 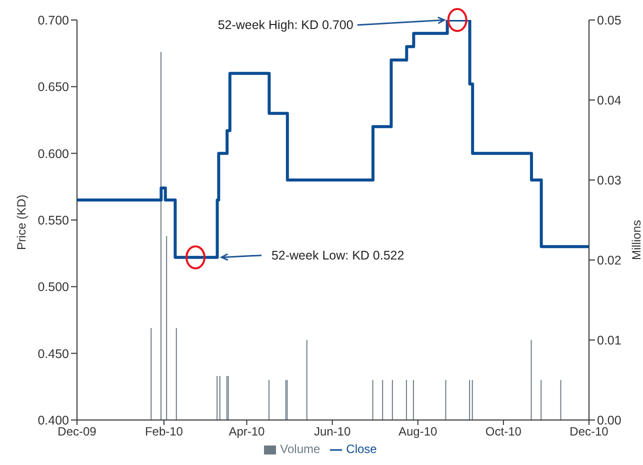 What do you see at coordinates (21, 222) in the screenshot?
I see `y-axis-title: Price (KD)` at bounding box center [21, 222].